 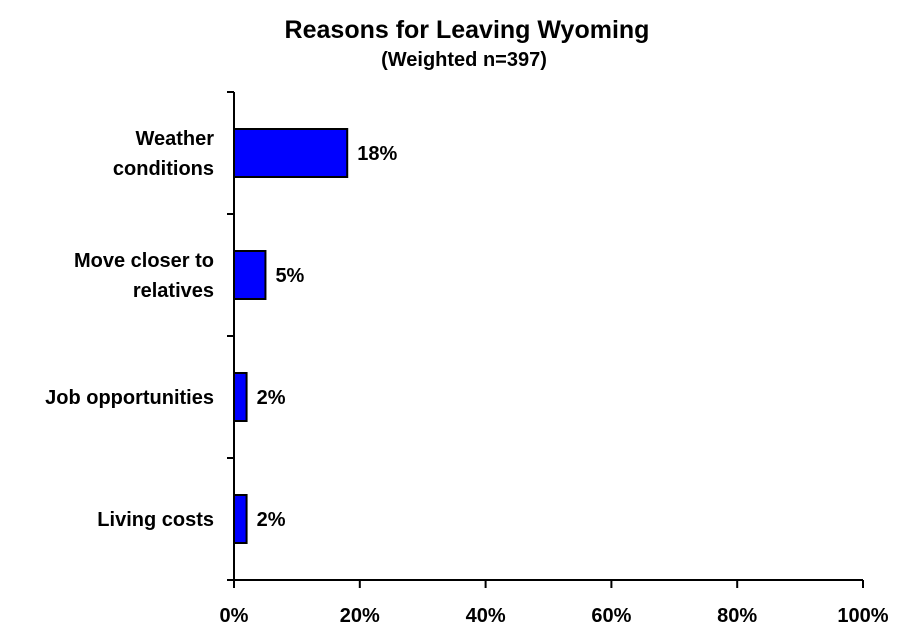 What do you see at coordinates (271, 520) in the screenshot?
I see `data-label-4: 2%` at bounding box center [271, 520].